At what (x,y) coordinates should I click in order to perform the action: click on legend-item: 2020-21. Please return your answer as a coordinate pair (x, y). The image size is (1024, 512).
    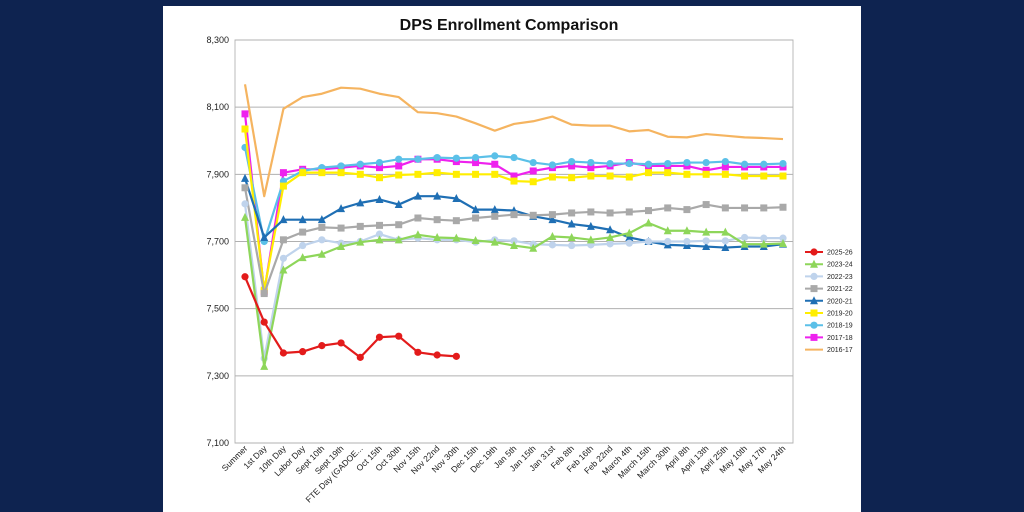
    Looking at the image, I should click on (829, 300).